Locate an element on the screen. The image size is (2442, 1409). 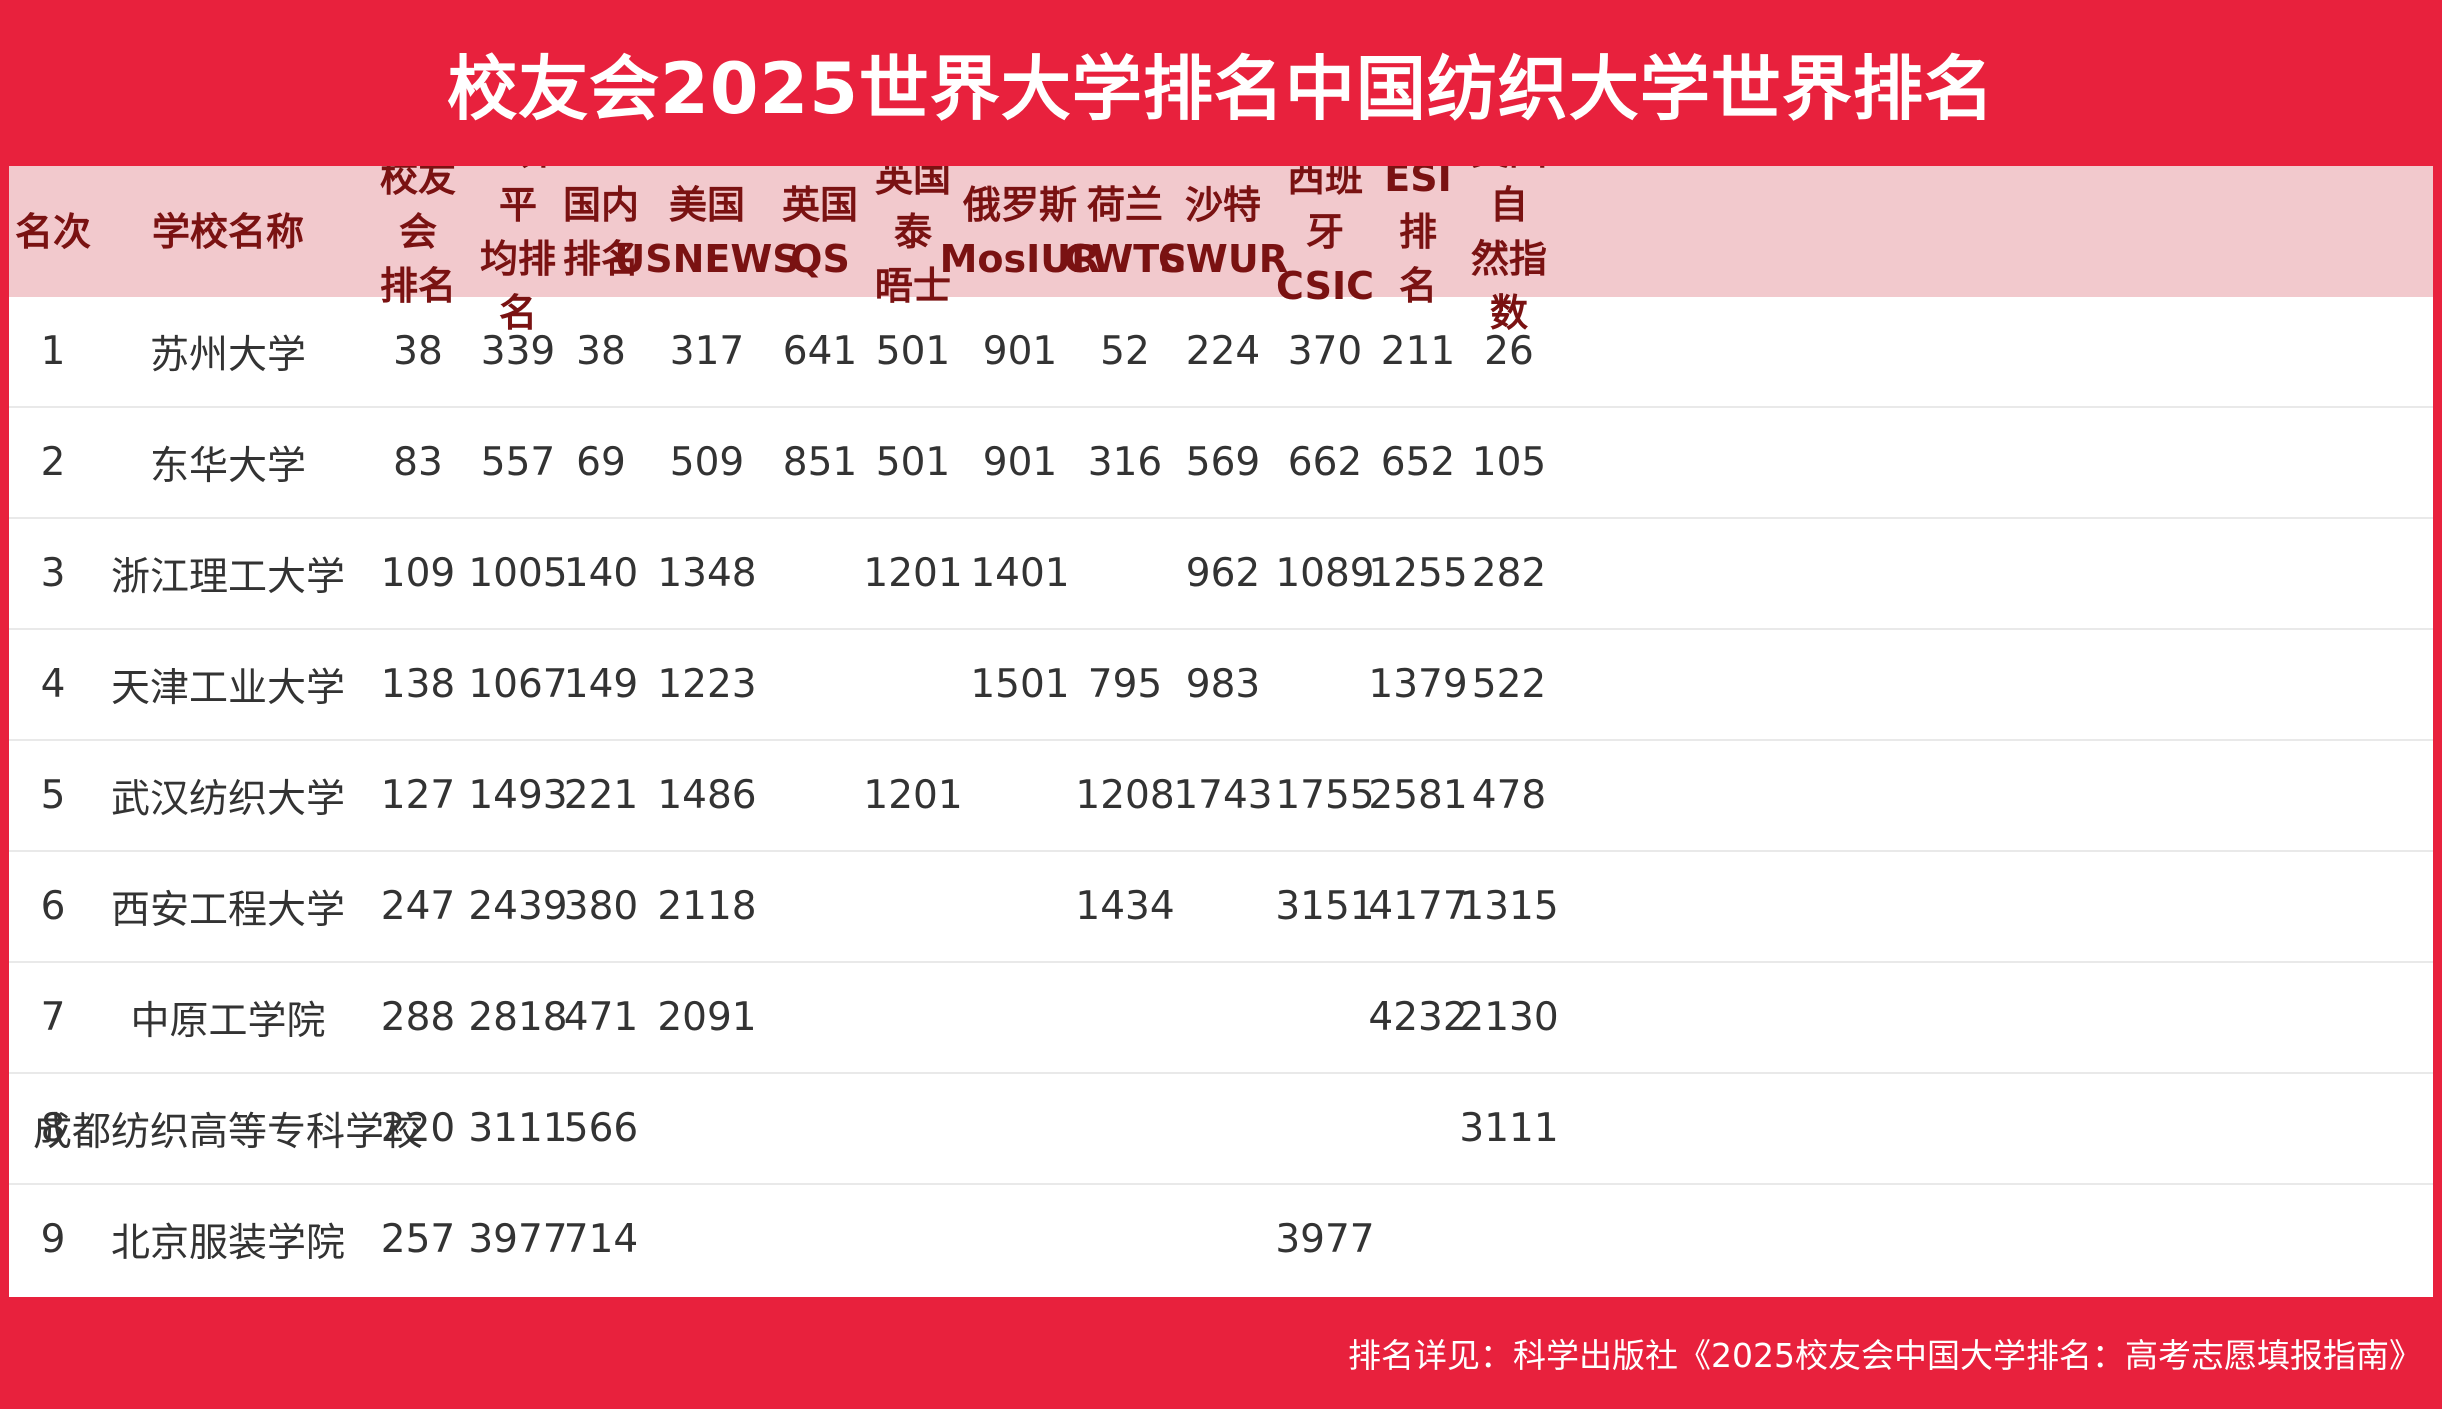
table-cell: 1755 is located at coordinates (1325, 795).